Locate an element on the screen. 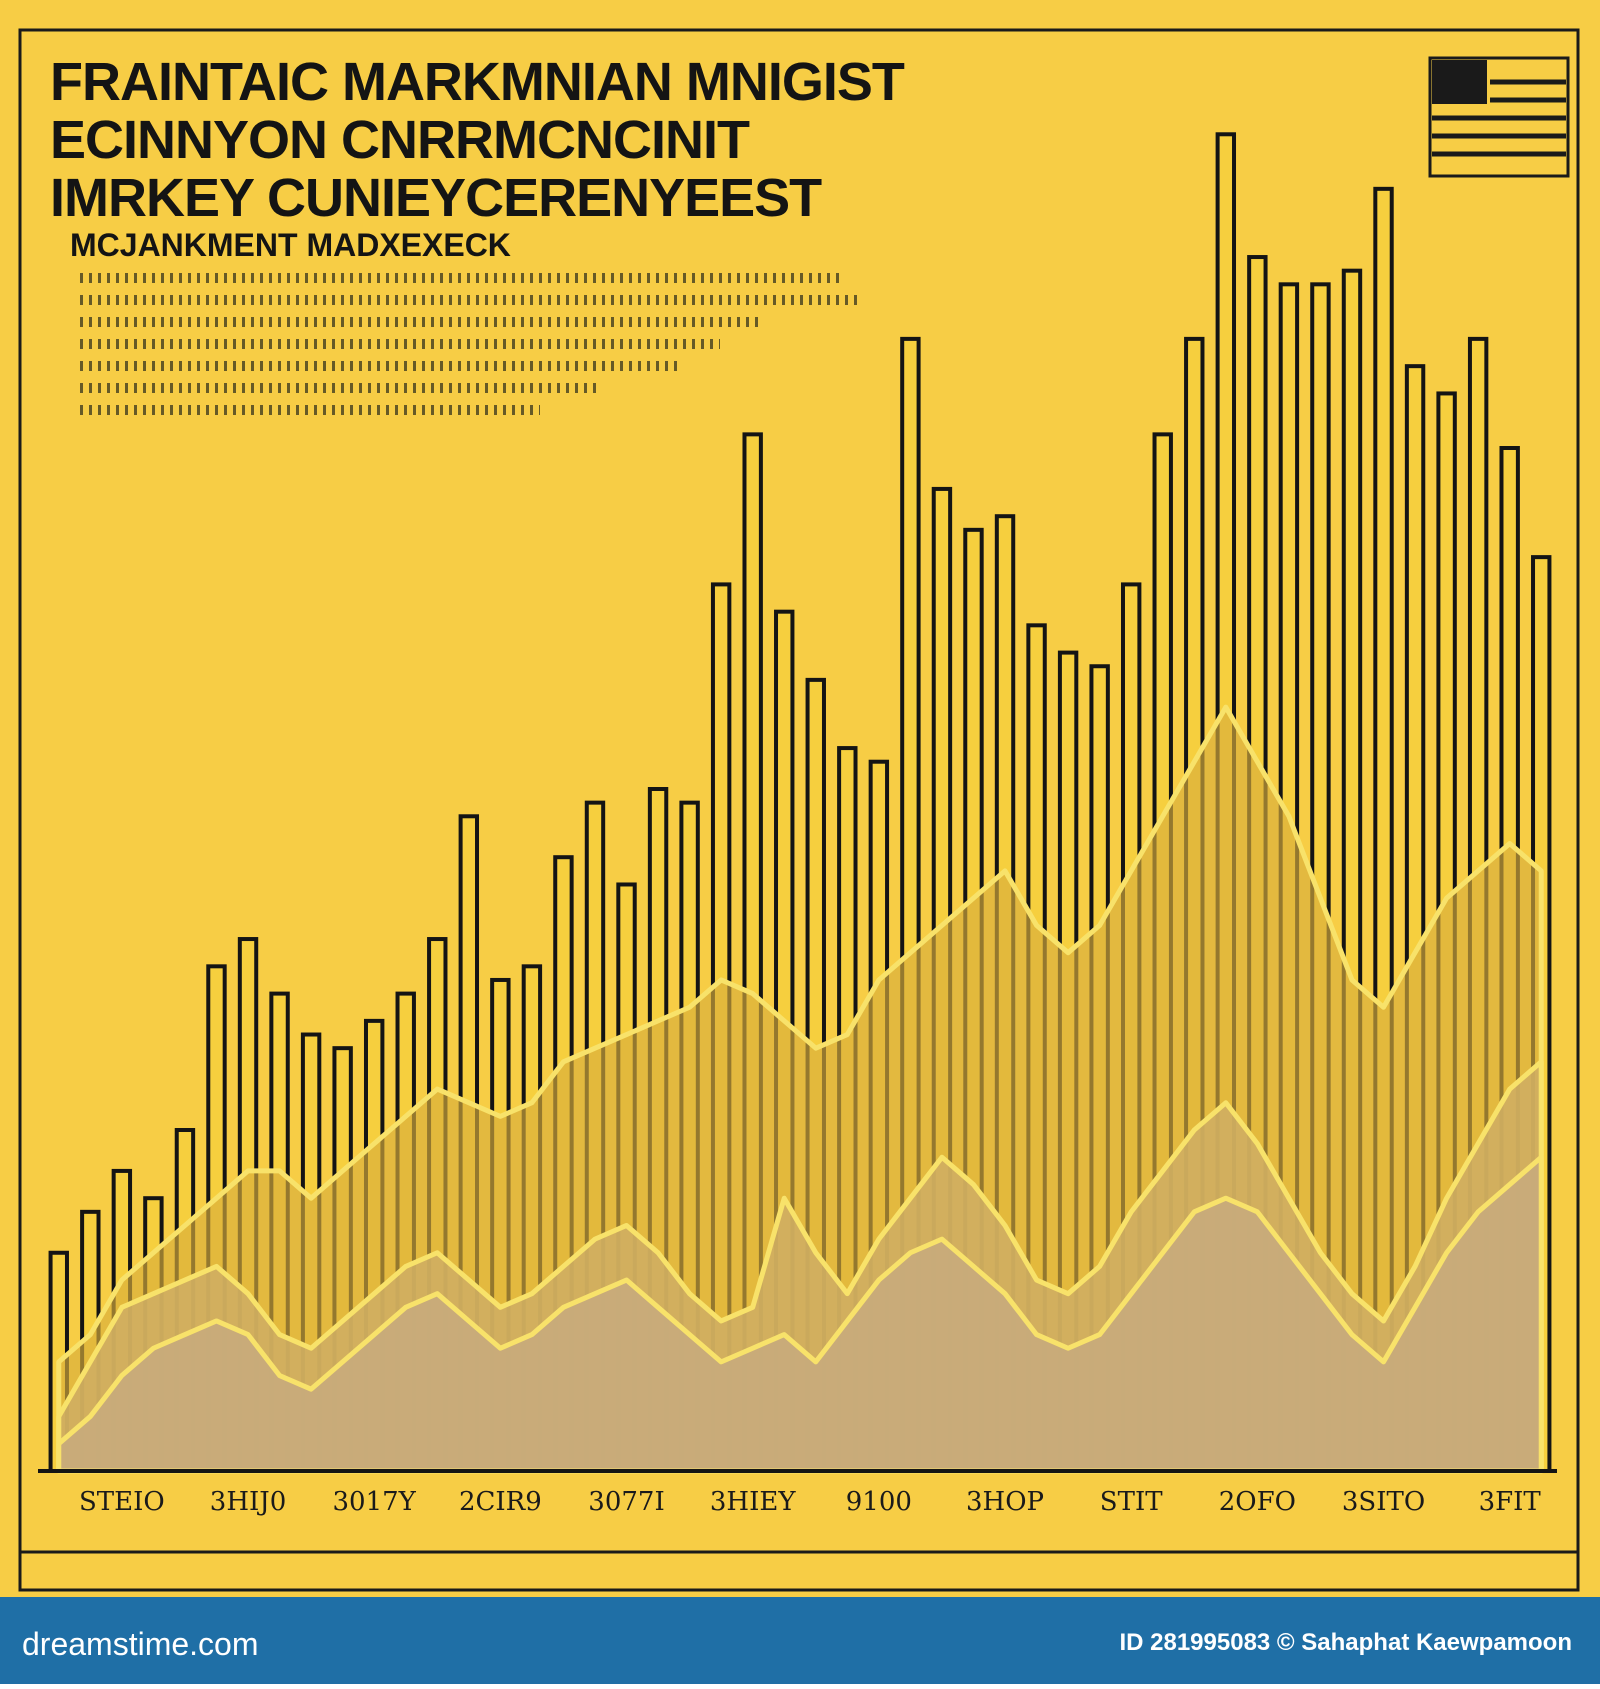 The image size is (1600, 1689). footer-site: dreamstime.com is located at coordinates (140, 1644).